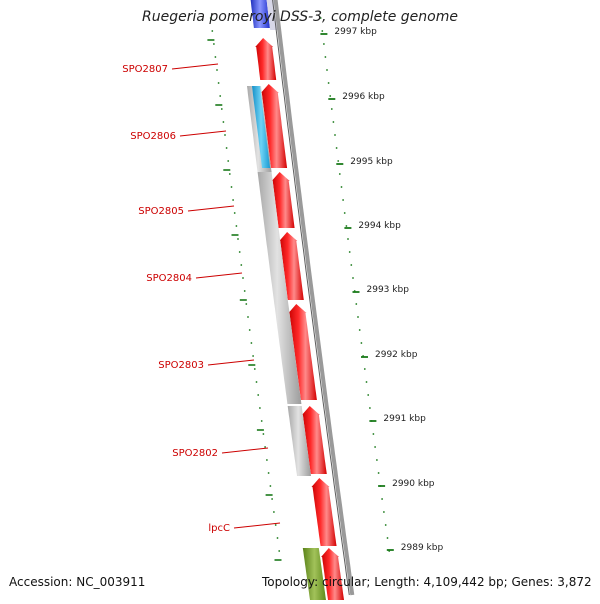 Image resolution: width=600 pixels, height=604 pixels. Describe the element at coordinates (363, 97) in the screenshot. I see `tick-label: 2996 kbp` at that location.